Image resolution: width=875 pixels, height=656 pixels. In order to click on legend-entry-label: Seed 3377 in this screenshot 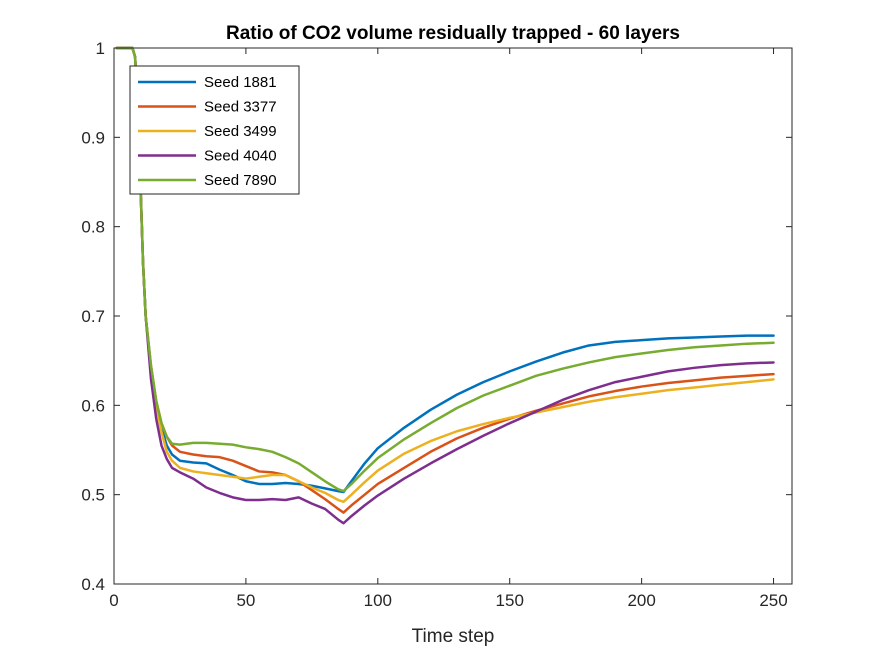, I will do `click(240, 107)`.